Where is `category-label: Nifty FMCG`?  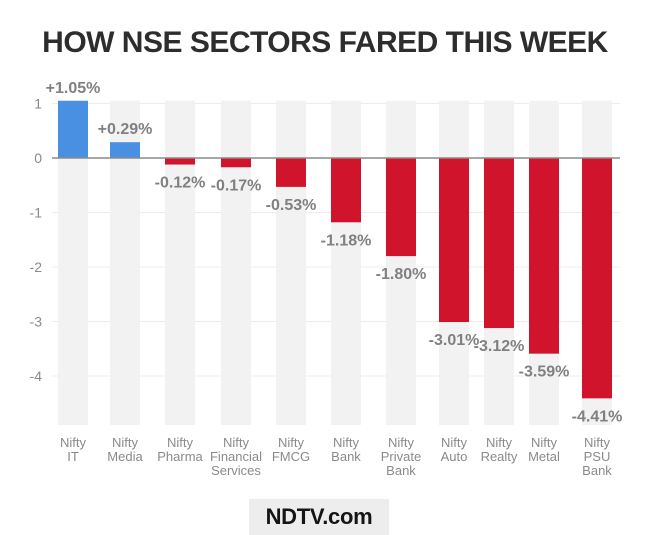
category-label: Nifty FMCG is located at coordinates (291, 449).